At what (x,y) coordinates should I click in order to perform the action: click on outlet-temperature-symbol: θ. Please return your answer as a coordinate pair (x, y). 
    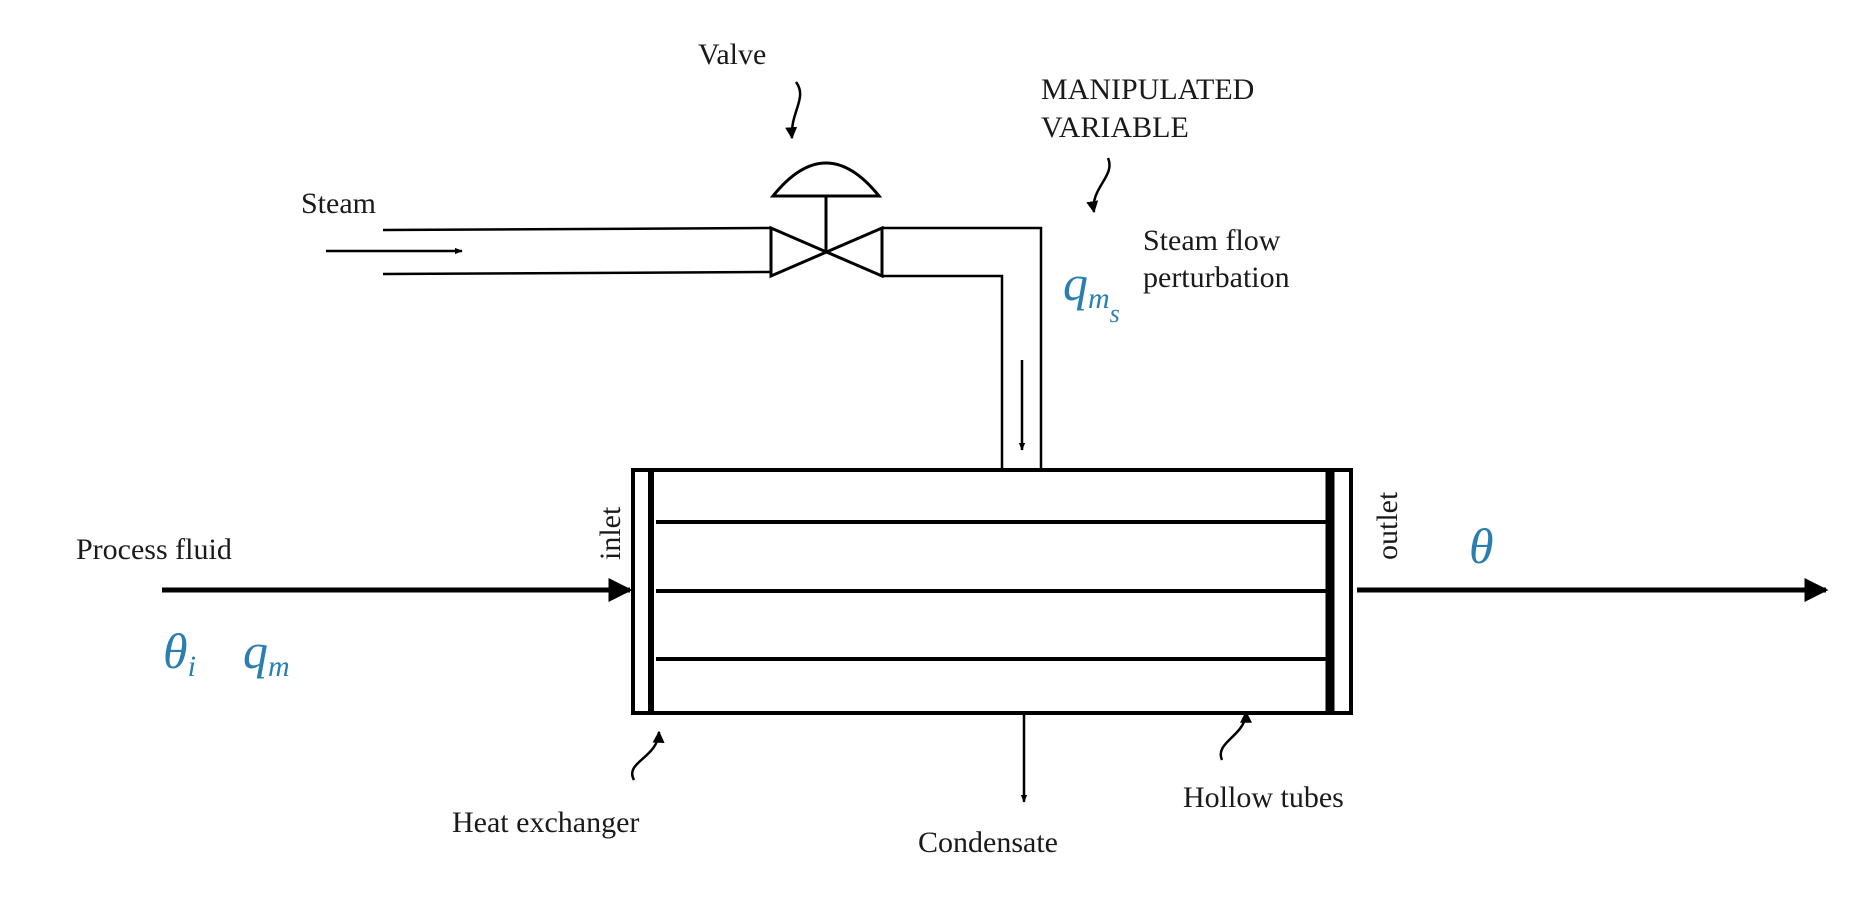
    Looking at the image, I should click on (1481, 546).